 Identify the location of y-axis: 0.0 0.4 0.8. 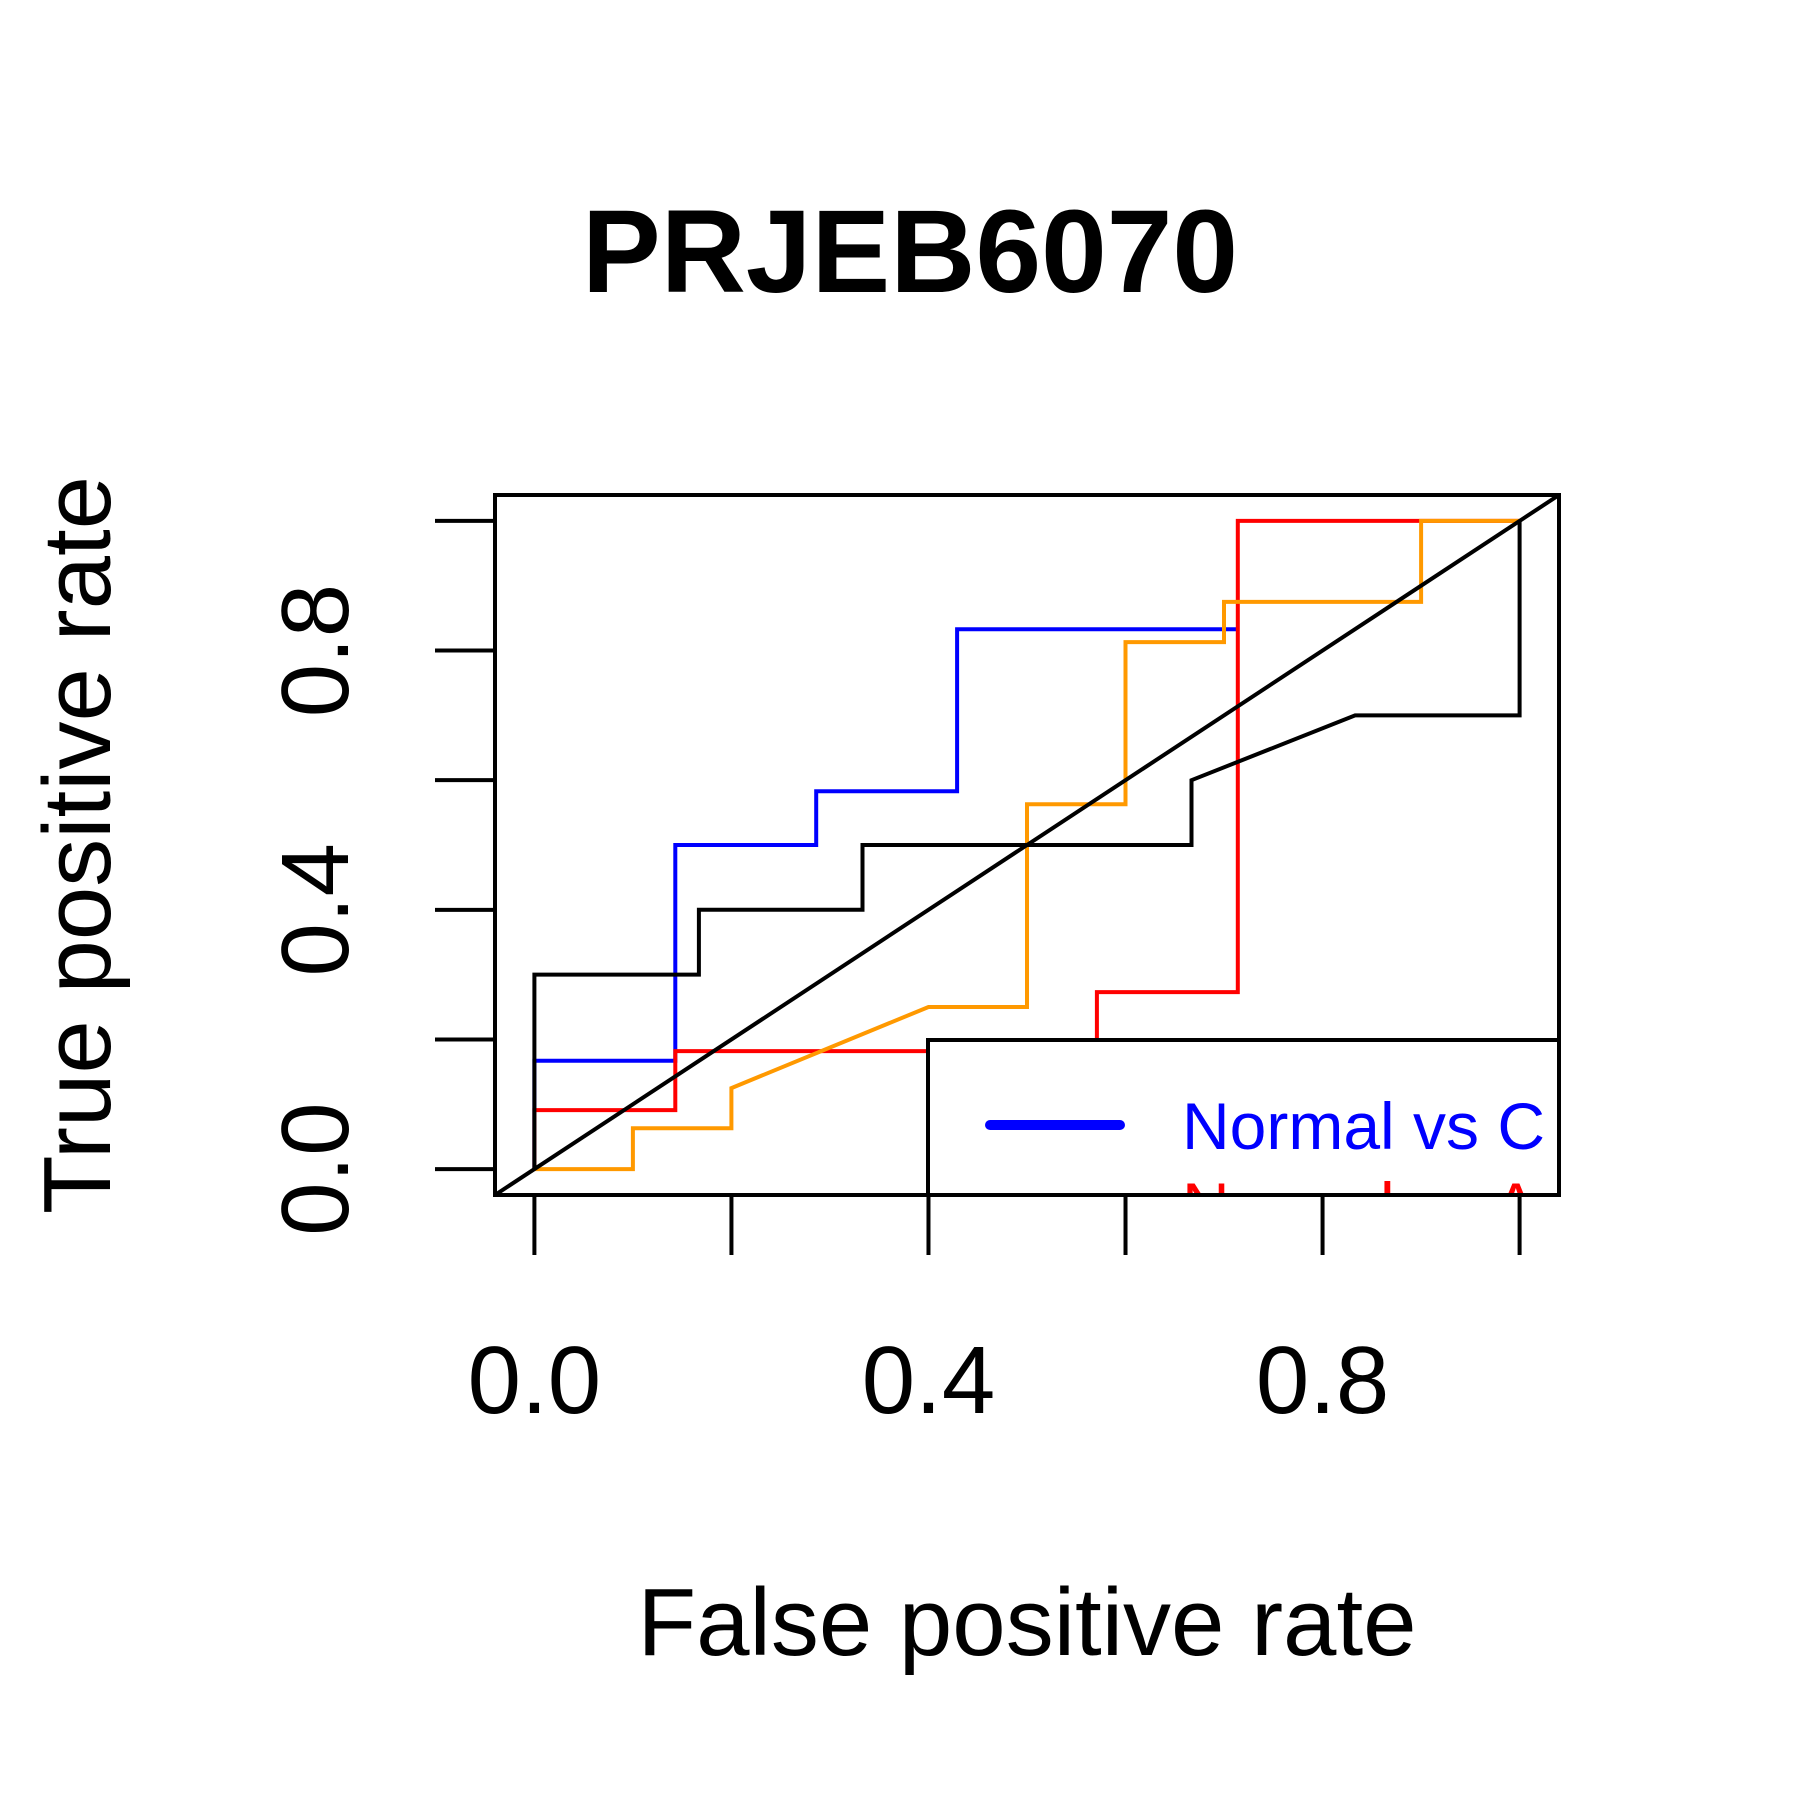
(378, 877).